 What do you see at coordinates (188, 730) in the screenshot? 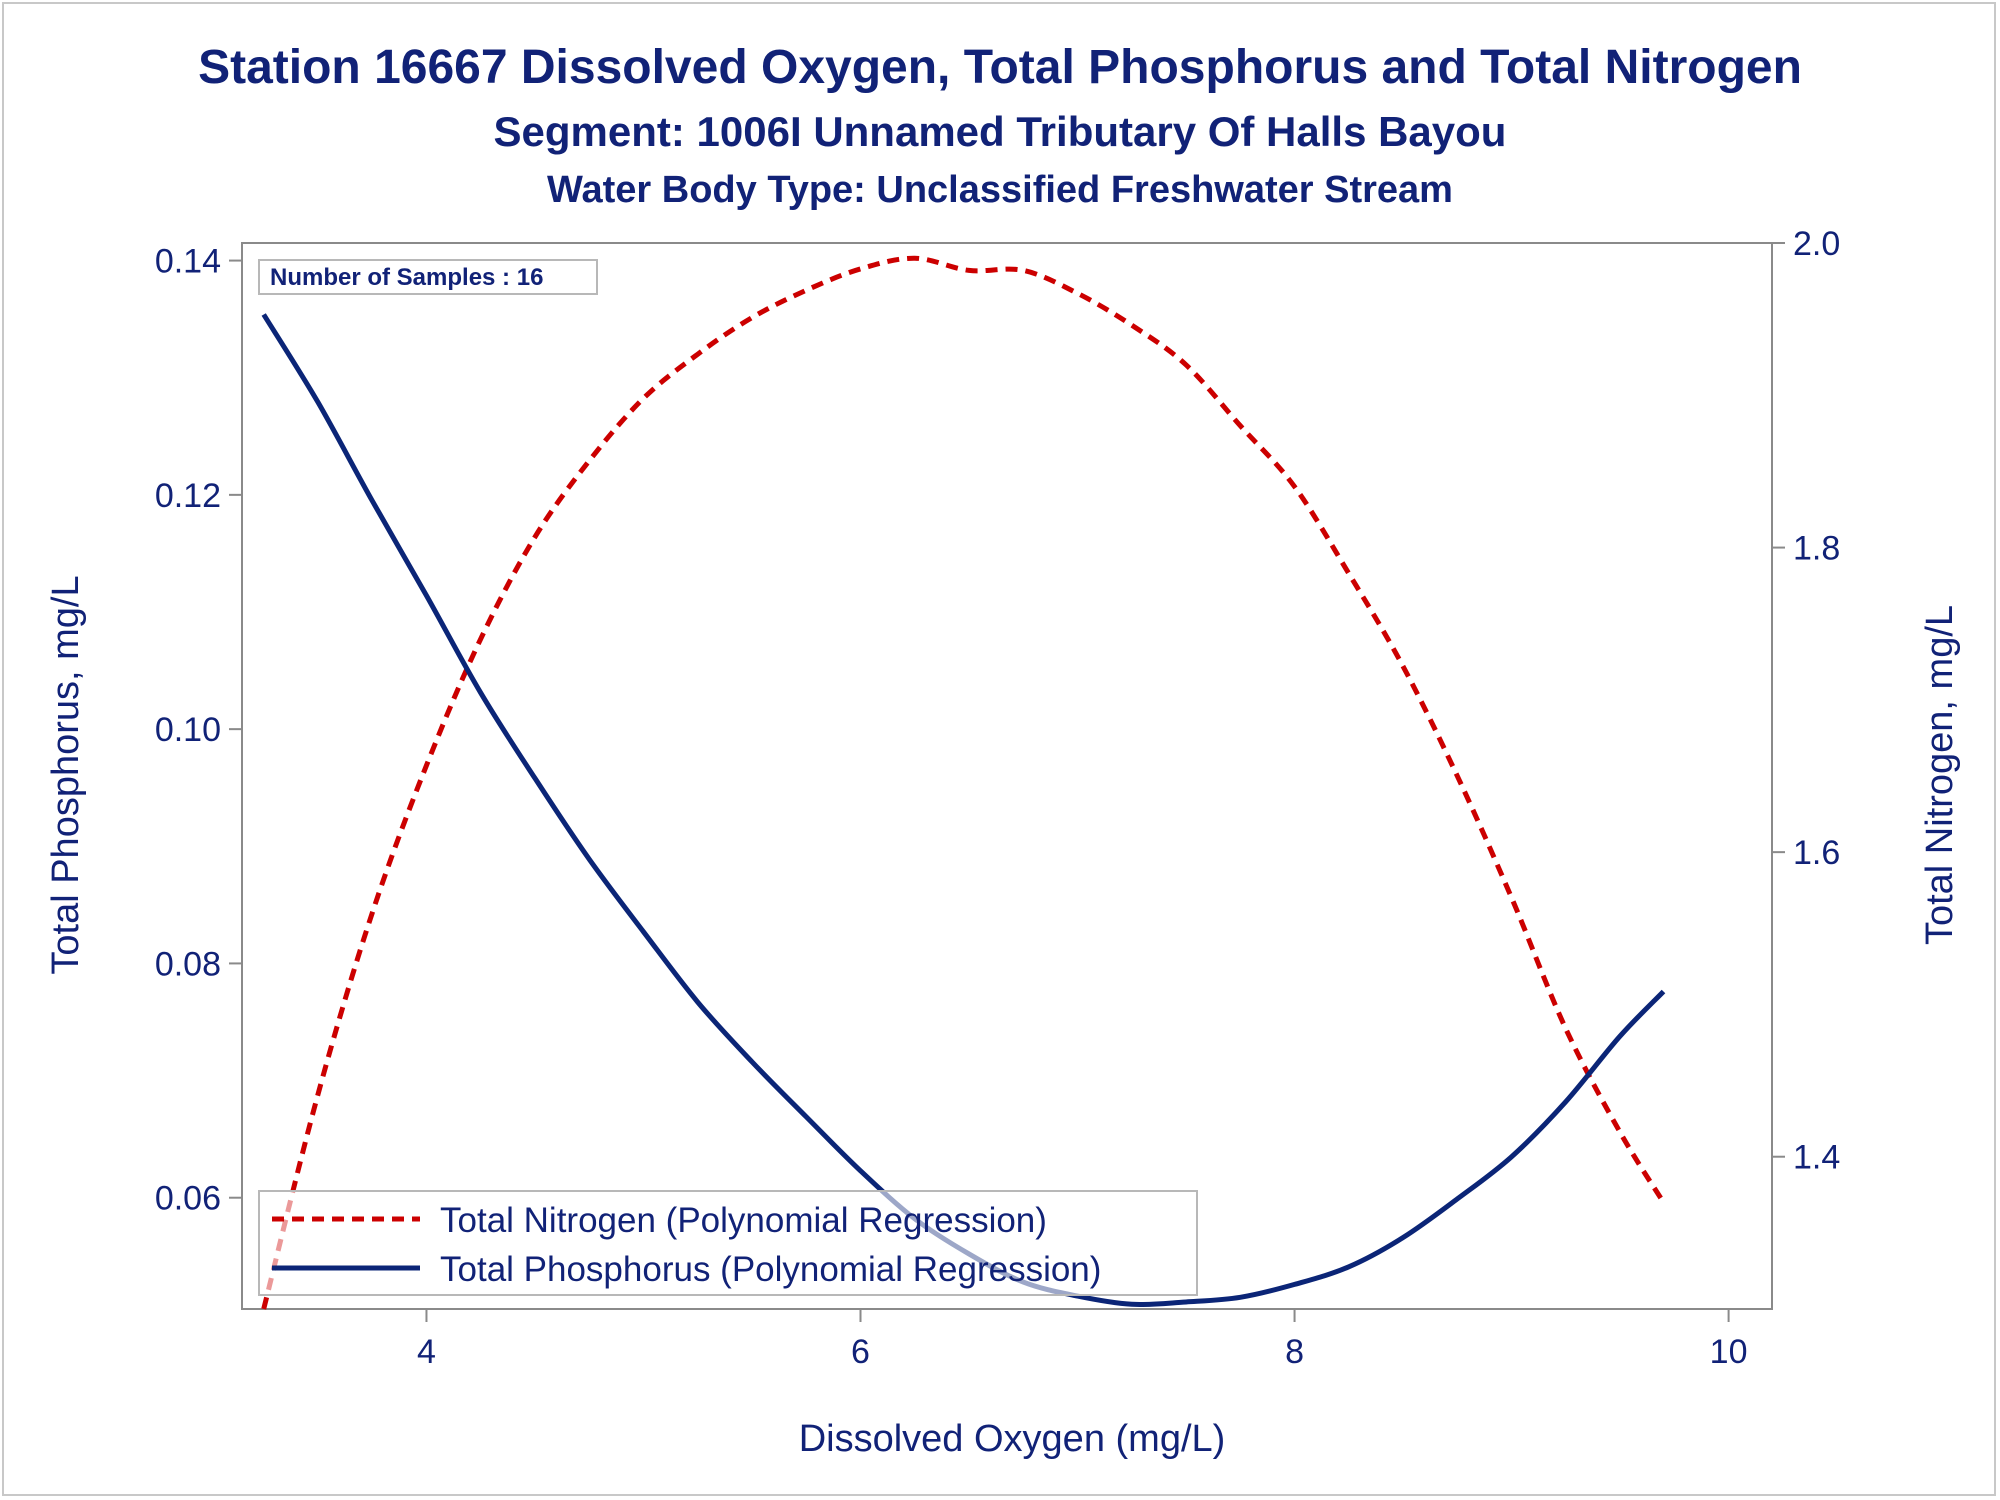
I see `y-tick-label: 0.10` at bounding box center [188, 730].